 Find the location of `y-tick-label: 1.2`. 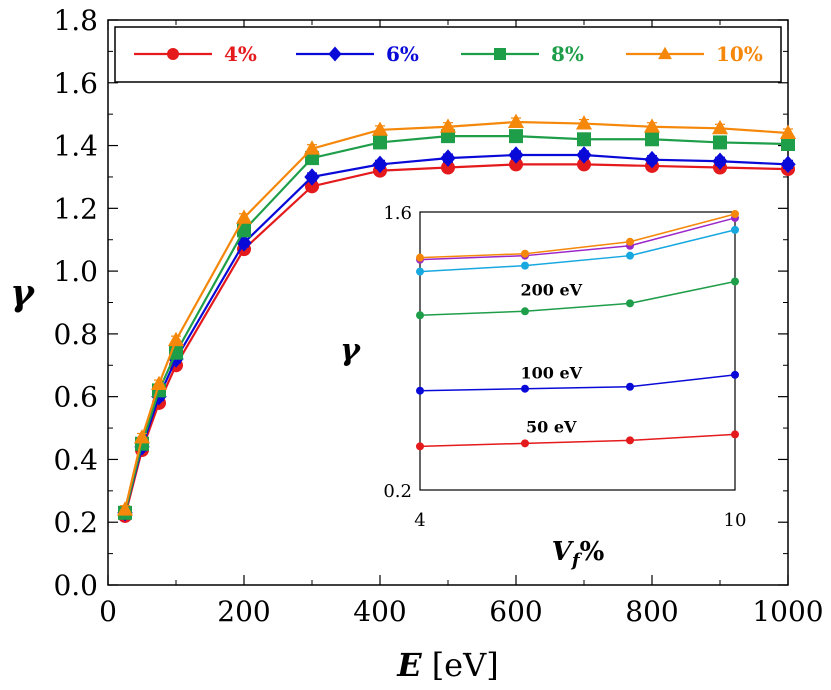

y-tick-label: 1.2 is located at coordinates (75, 208).